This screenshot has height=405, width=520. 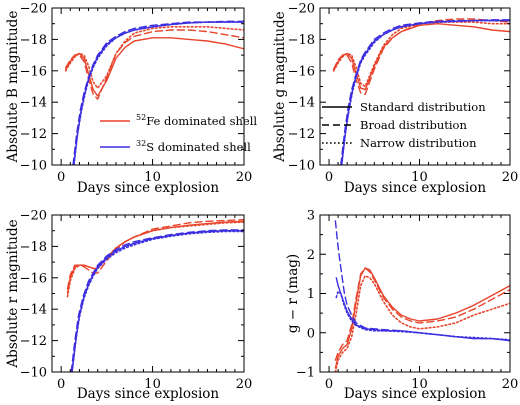 I want to click on y-axis-label: g − r (mag), so click(x=293, y=293).